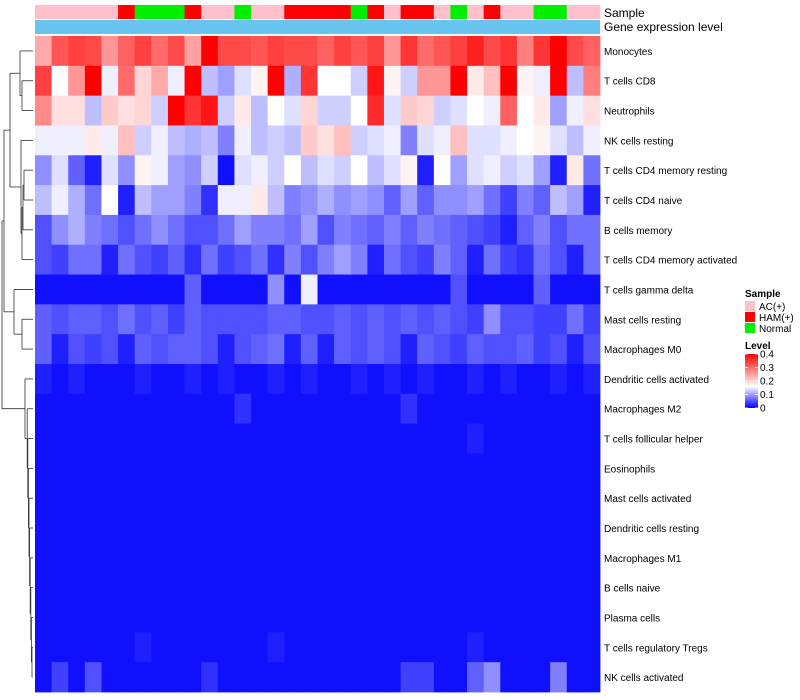 The width and height of the screenshot is (800, 700). Describe the element at coordinates (750, 317) in the screenshot. I see `sample-legend-swatch` at that location.